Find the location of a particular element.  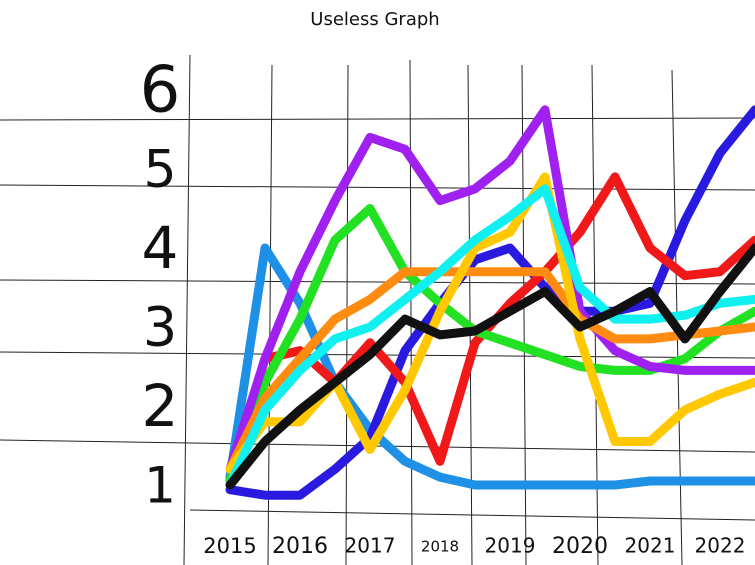

y-tick-label: 1 is located at coordinates (160, 485).